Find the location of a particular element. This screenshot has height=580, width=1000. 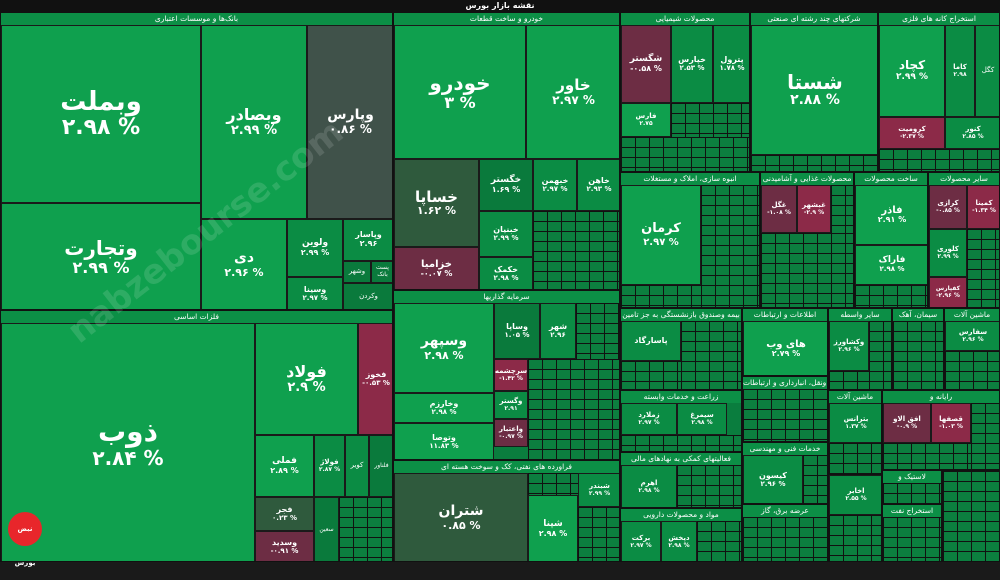

tile-shahr: شهر ۲.۹۶ is located at coordinates (558, 331).